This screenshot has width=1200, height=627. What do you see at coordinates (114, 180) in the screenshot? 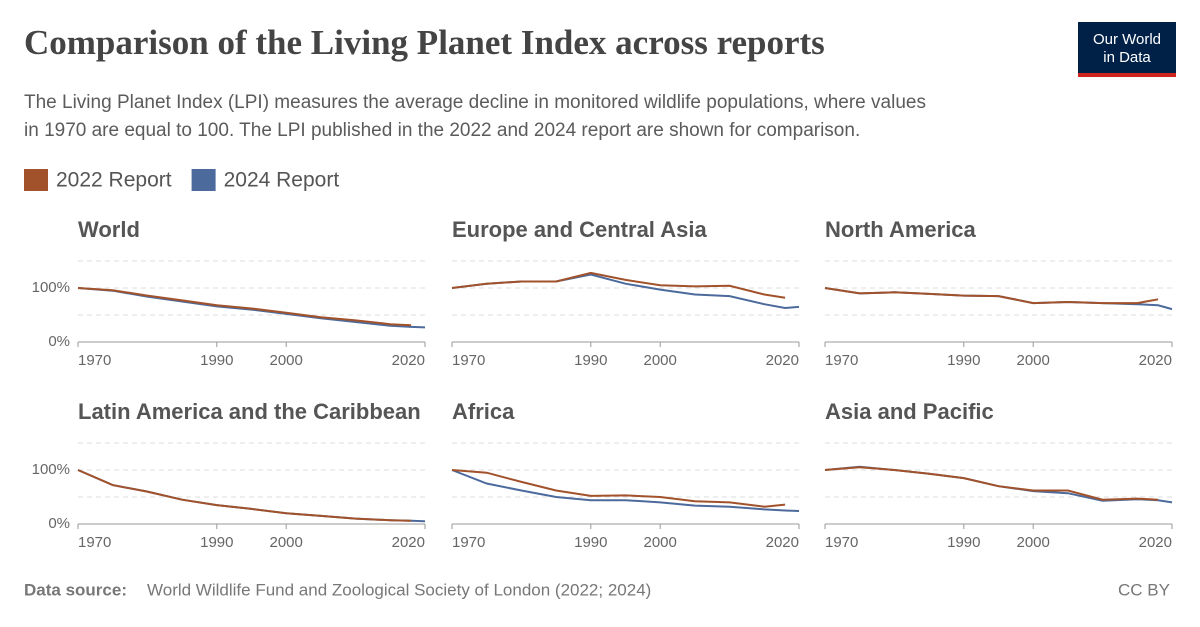
I see `legend-label: 2022 Report` at bounding box center [114, 180].